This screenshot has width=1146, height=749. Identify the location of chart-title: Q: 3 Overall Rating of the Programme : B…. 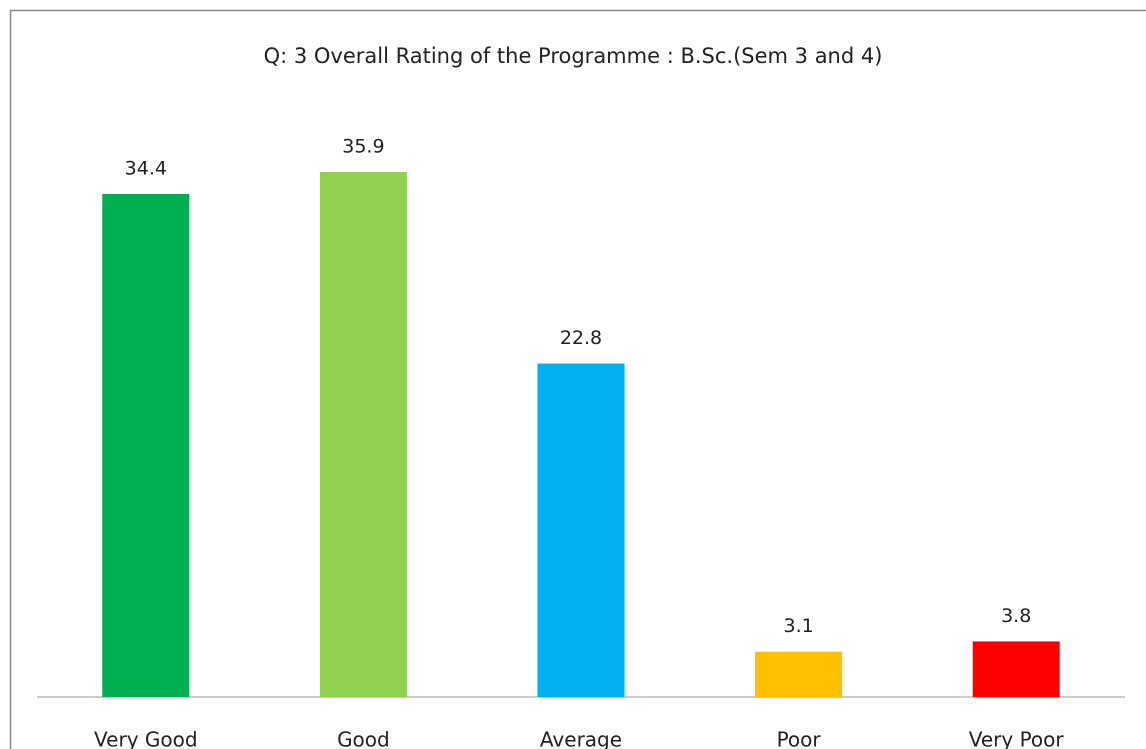
(573, 56).